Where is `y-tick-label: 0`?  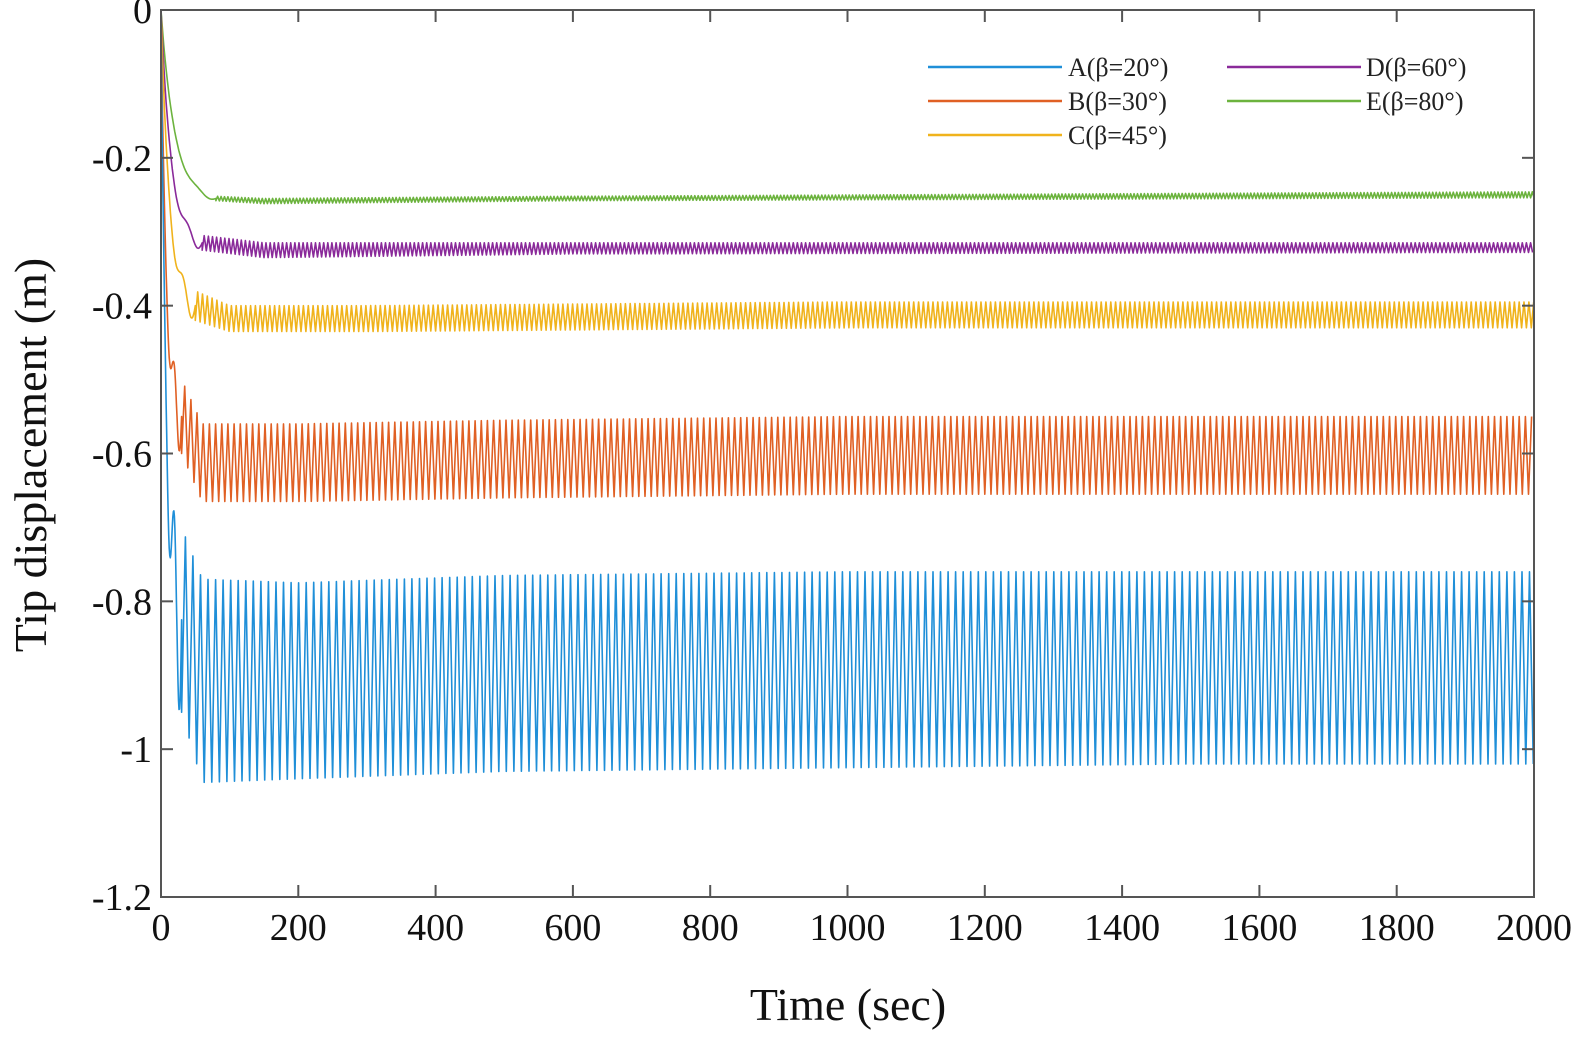 y-tick-label: 0 is located at coordinates (142, 16).